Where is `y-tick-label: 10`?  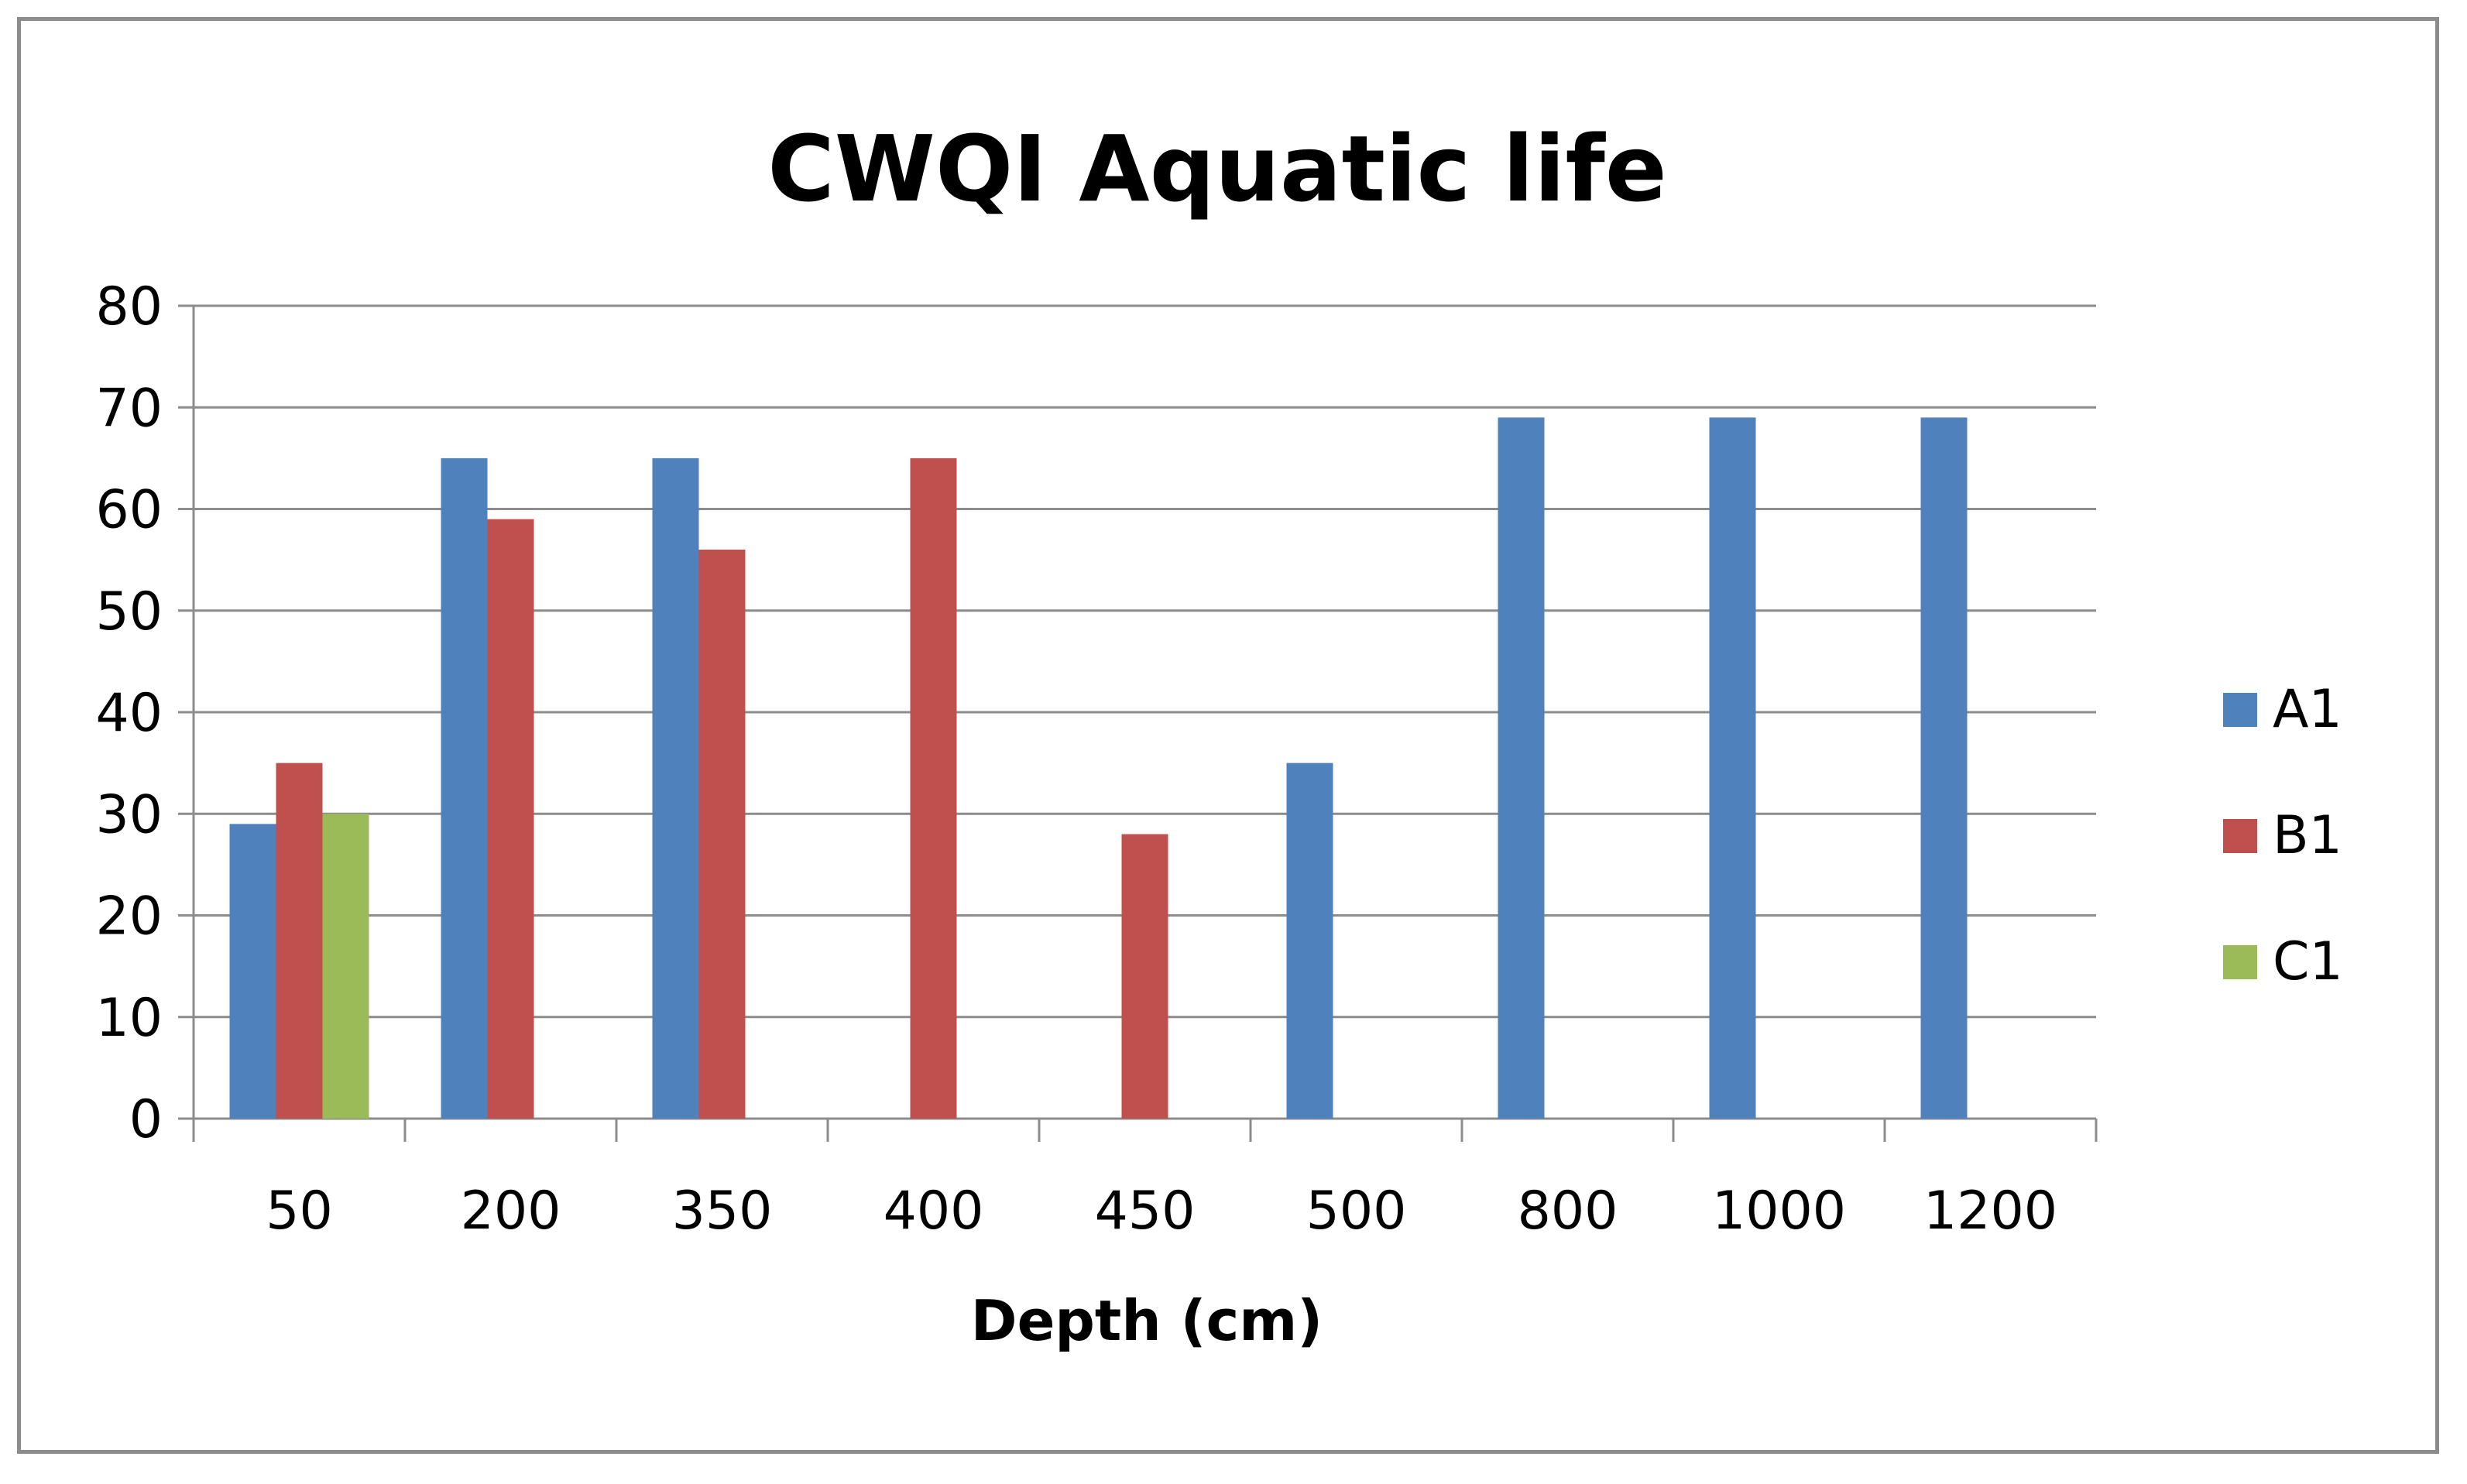
y-tick-label: 10 is located at coordinates (129, 1019).